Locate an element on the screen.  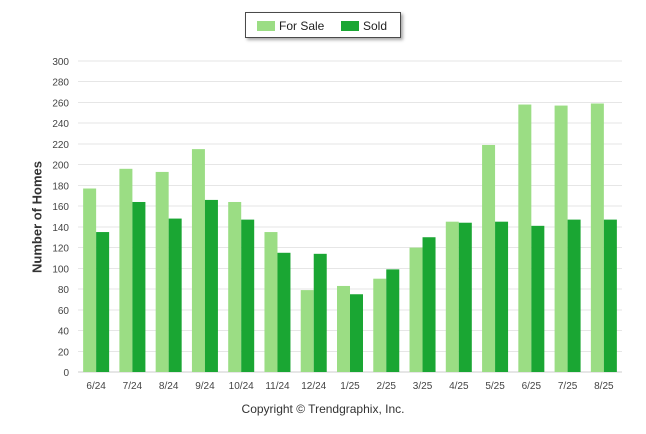
x-tick-label: 3/25 is located at coordinates (423, 386).